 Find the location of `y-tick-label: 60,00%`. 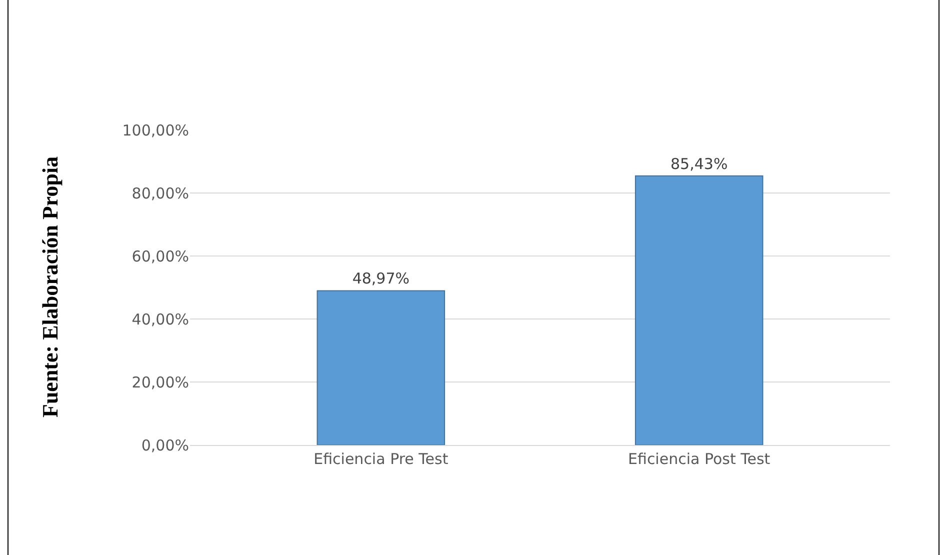

y-tick-label: 60,00% is located at coordinates (160, 256).